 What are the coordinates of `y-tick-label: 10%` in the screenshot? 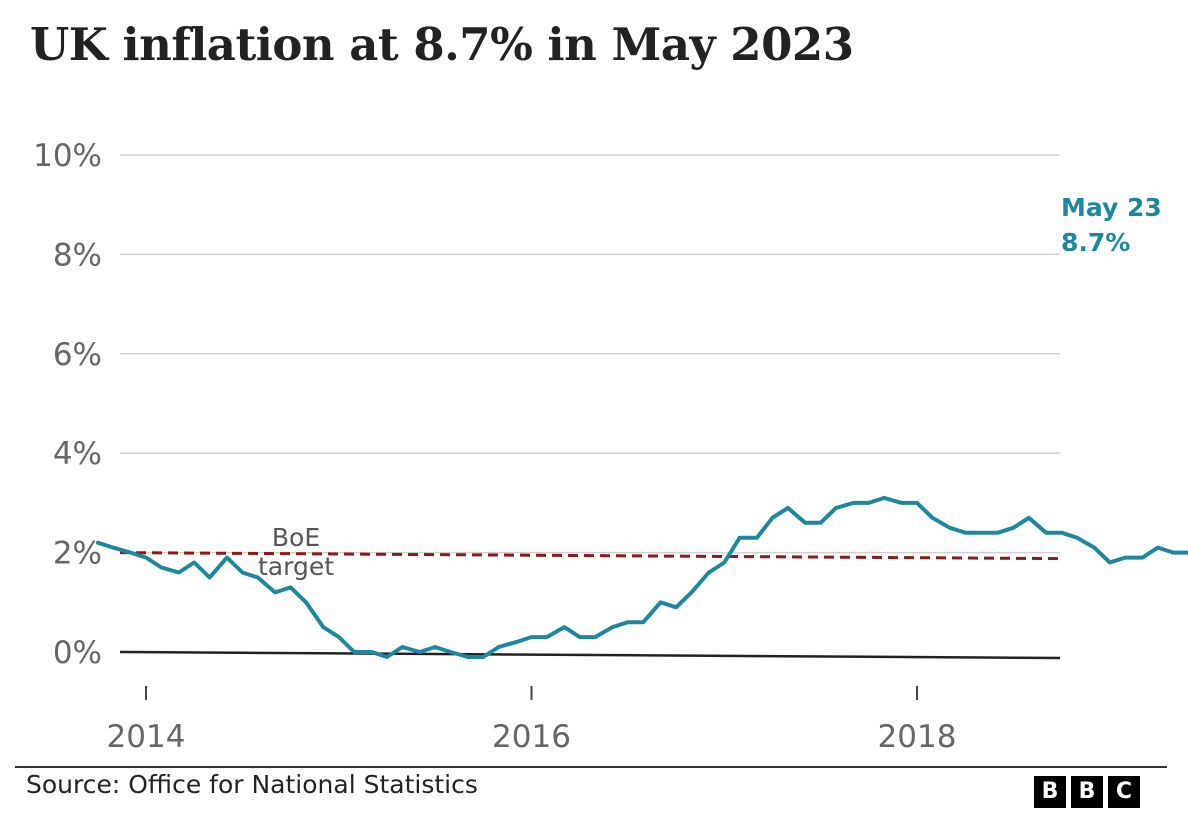 It's located at (67, 156).